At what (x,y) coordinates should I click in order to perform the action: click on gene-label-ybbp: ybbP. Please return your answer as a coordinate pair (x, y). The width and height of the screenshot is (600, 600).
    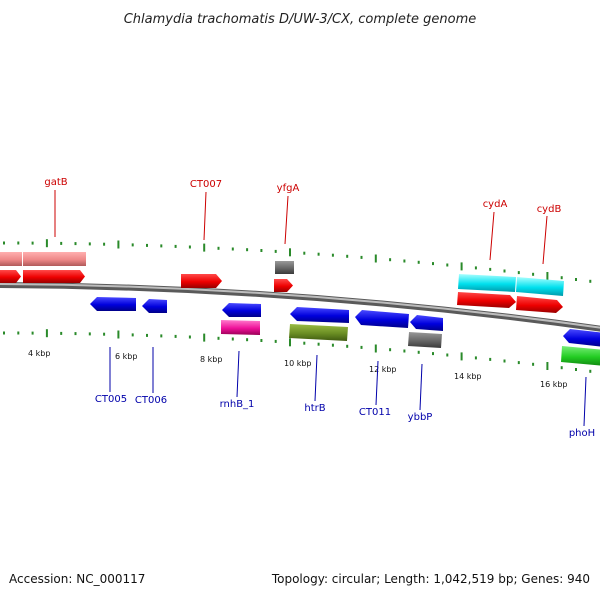
    Looking at the image, I should click on (420, 417).